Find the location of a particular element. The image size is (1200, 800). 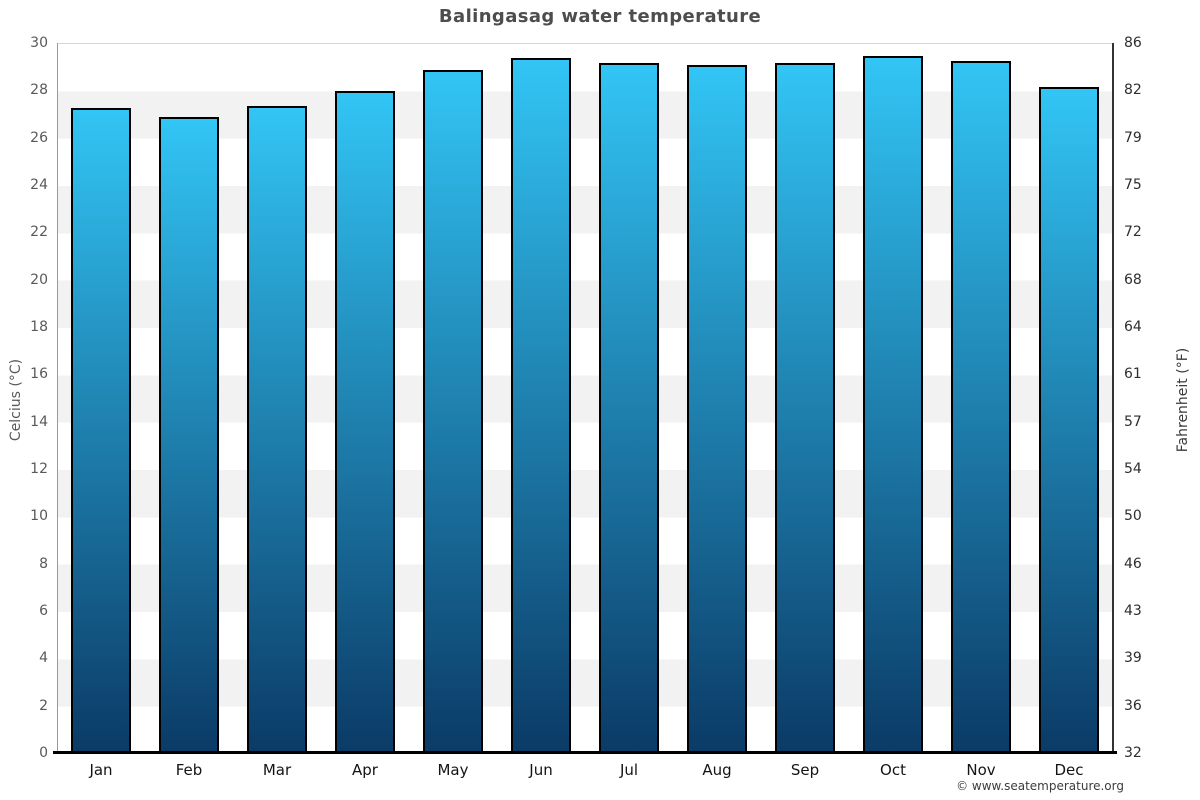

tick-fahrenheit-57: 57 is located at coordinates (1133, 421).